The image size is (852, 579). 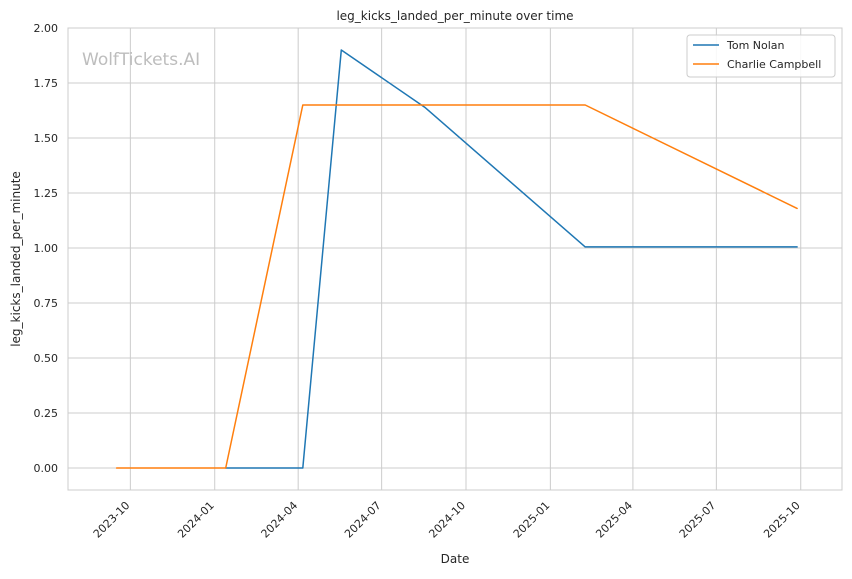 I want to click on y-tick-label: 1.00, so click(x=46, y=248).